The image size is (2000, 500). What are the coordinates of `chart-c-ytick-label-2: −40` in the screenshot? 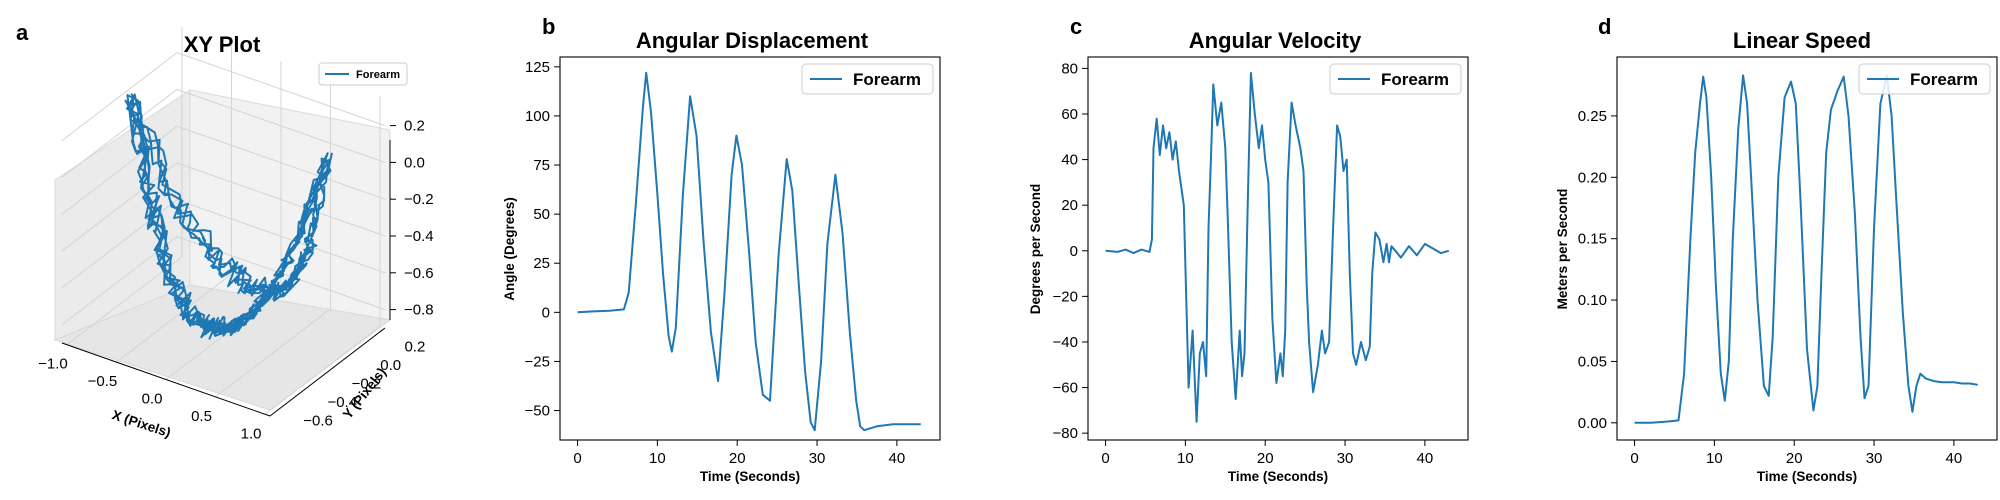 It's located at (1065, 342).